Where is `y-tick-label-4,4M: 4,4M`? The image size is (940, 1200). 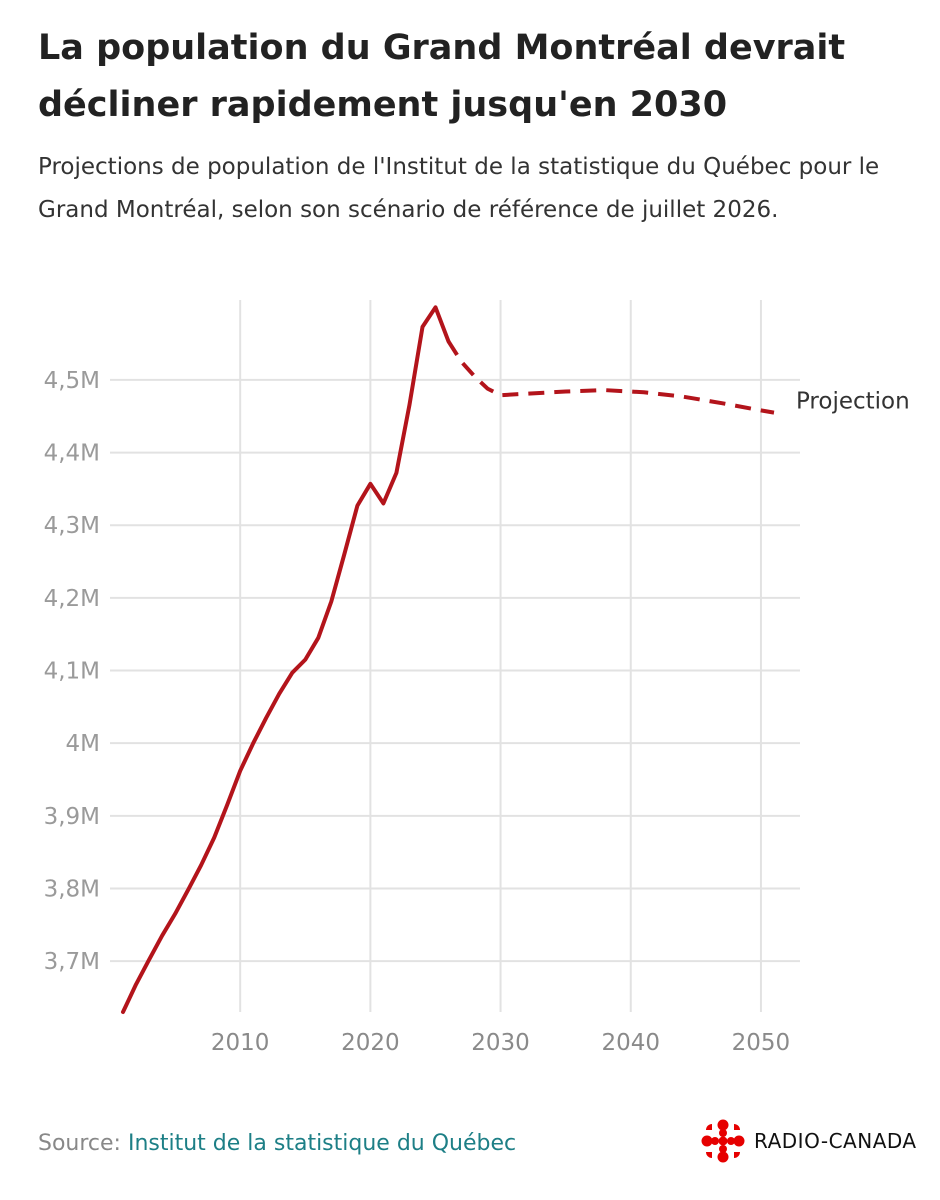
y-tick-label-4,4M: 4,4M is located at coordinates (72, 454).